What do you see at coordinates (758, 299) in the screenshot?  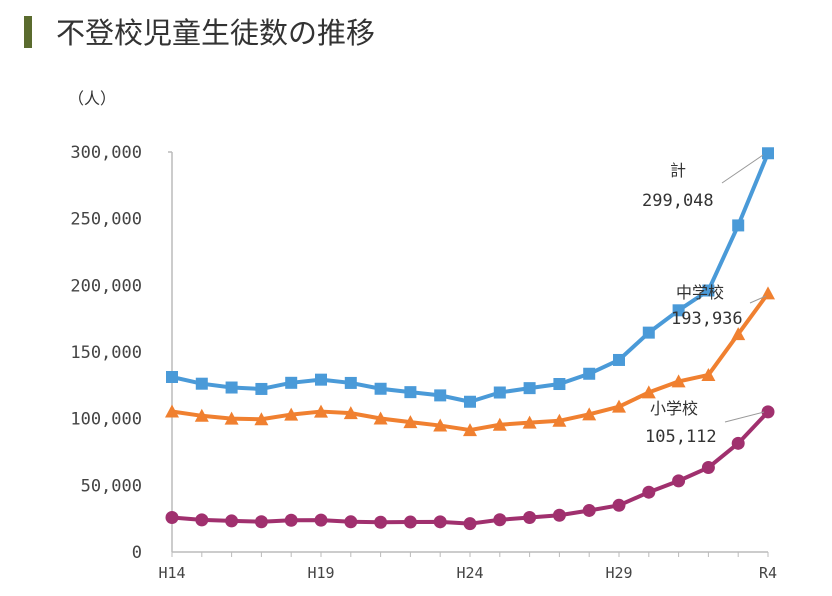 I see `leader-line-middle` at bounding box center [758, 299].